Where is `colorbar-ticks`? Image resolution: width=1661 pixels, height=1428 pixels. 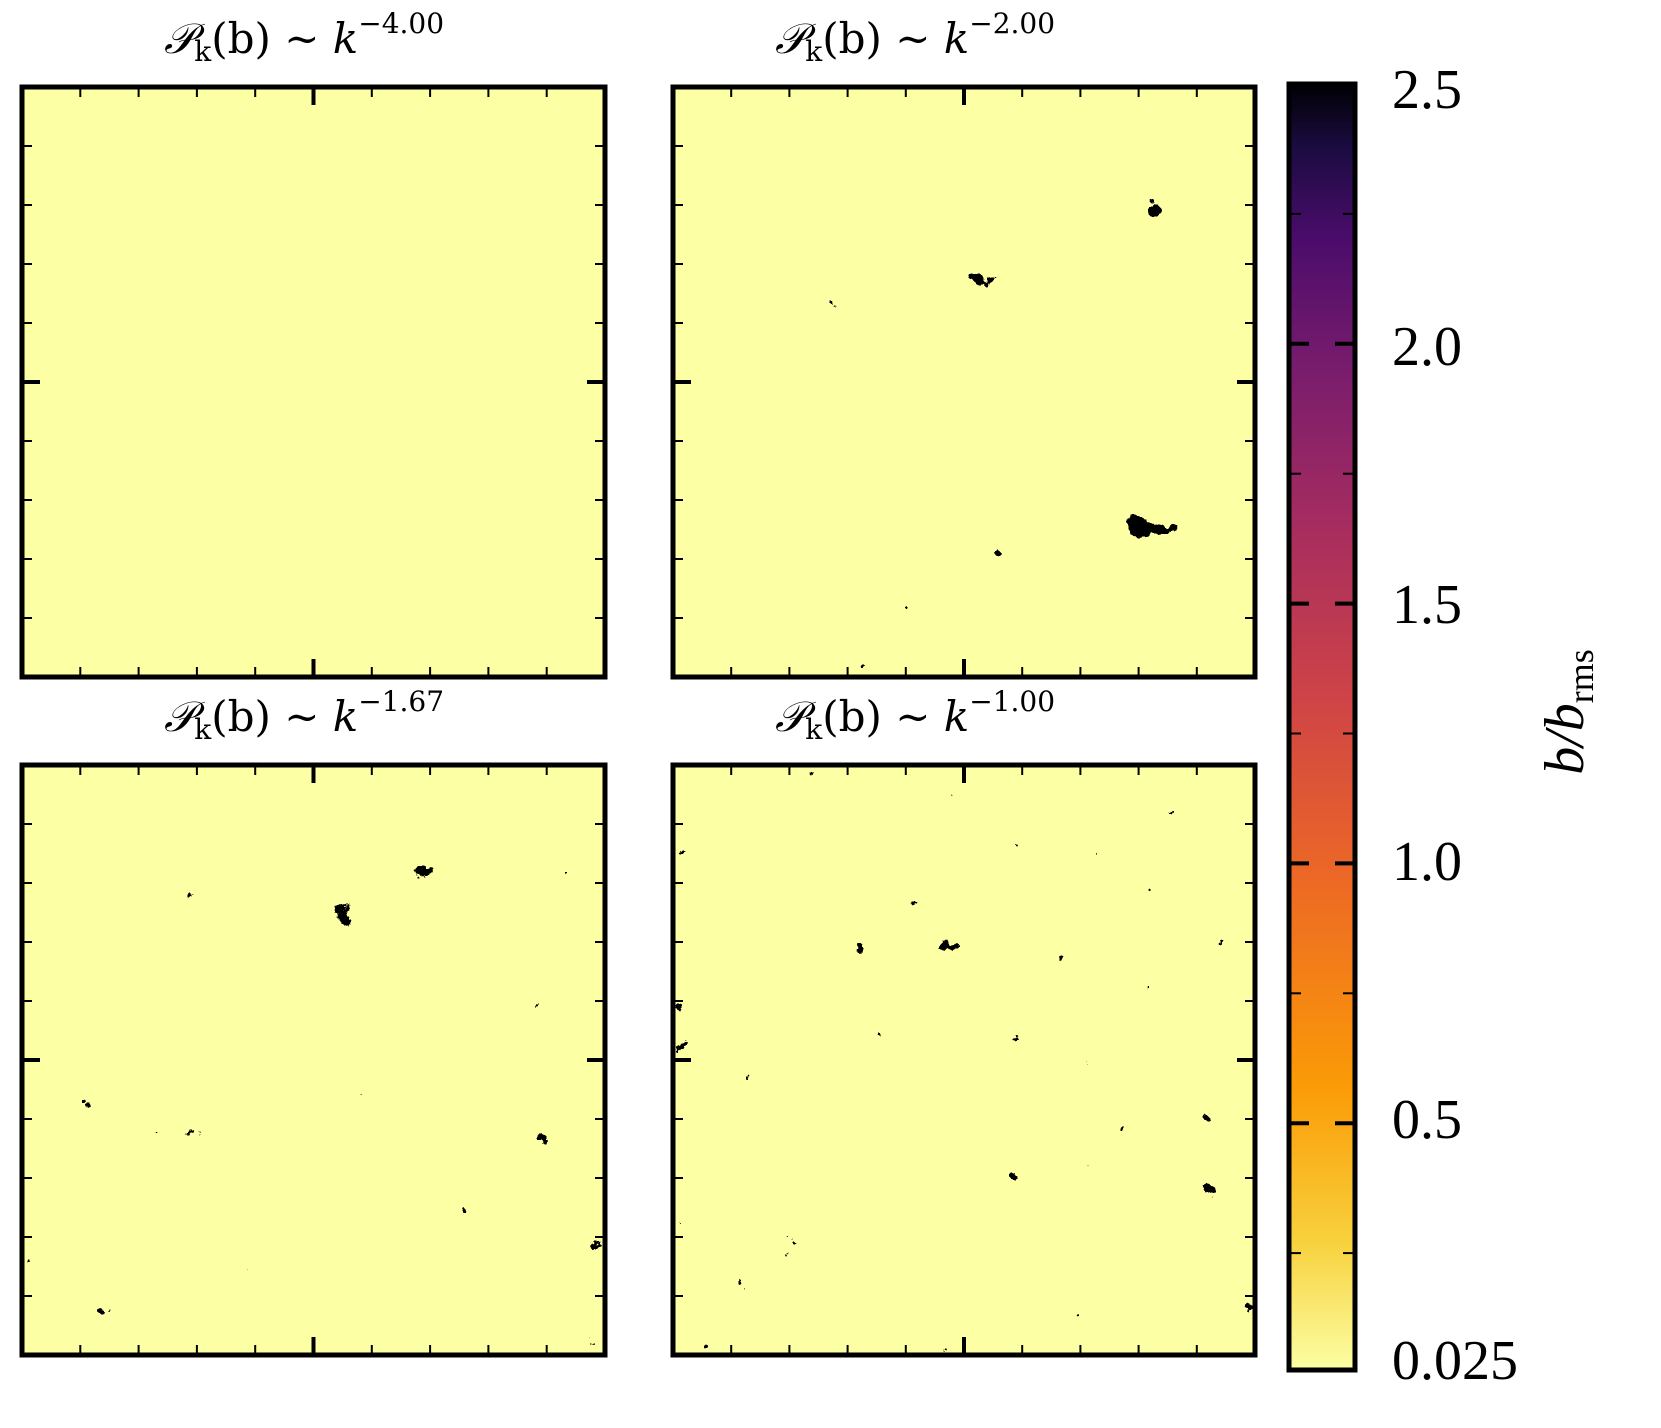 colorbar-ticks is located at coordinates (1322, 733).